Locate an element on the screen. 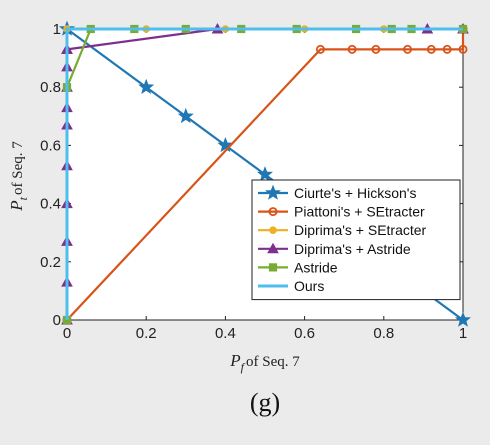 The width and height of the screenshot is (490, 445). y-tick-label: 0.2 is located at coordinates (50, 262).